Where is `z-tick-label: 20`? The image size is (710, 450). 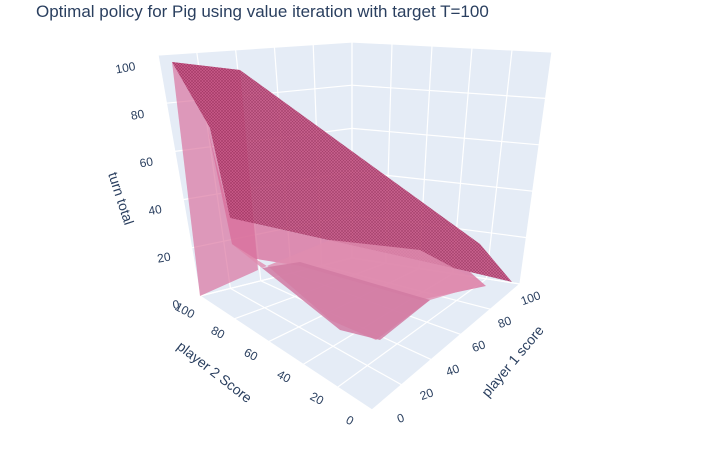 z-tick-label: 20 is located at coordinates (164, 258).